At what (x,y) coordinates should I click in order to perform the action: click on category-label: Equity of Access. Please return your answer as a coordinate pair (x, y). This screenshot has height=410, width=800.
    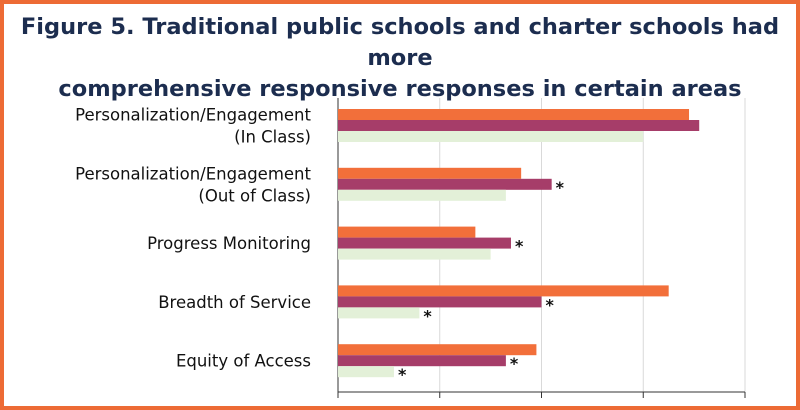
    Looking at the image, I should click on (243, 361).